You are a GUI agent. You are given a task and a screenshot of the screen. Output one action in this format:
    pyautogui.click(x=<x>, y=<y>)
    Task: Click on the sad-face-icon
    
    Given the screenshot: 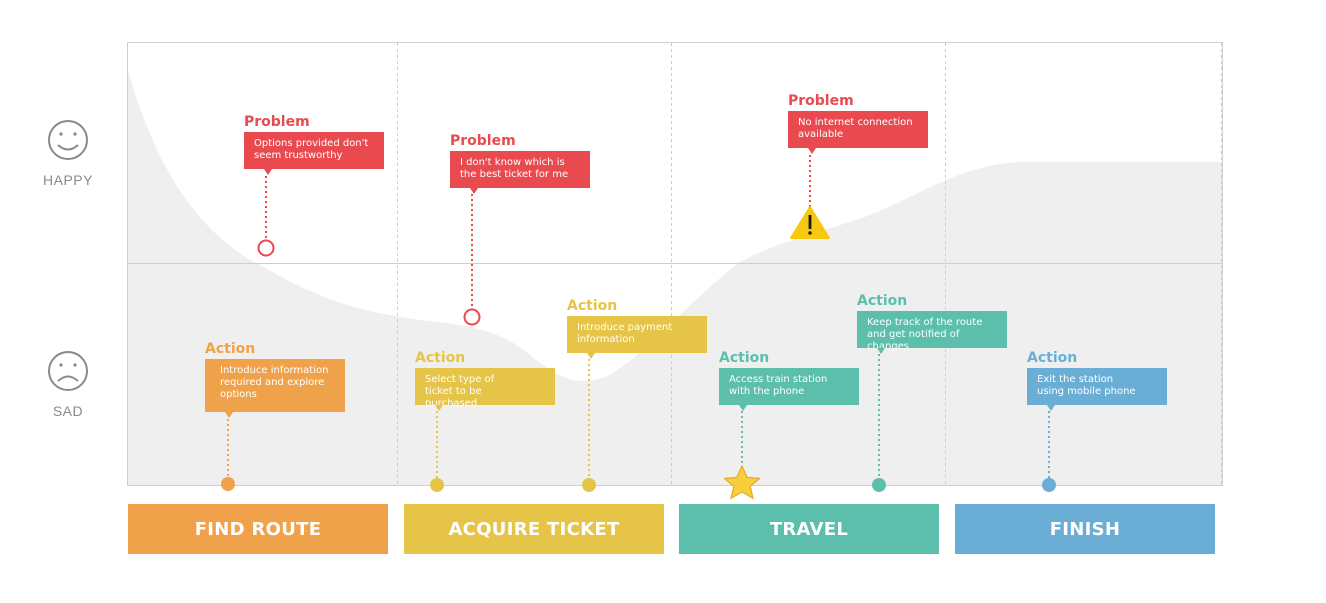 What is the action you would take?
    pyautogui.click(x=68, y=371)
    